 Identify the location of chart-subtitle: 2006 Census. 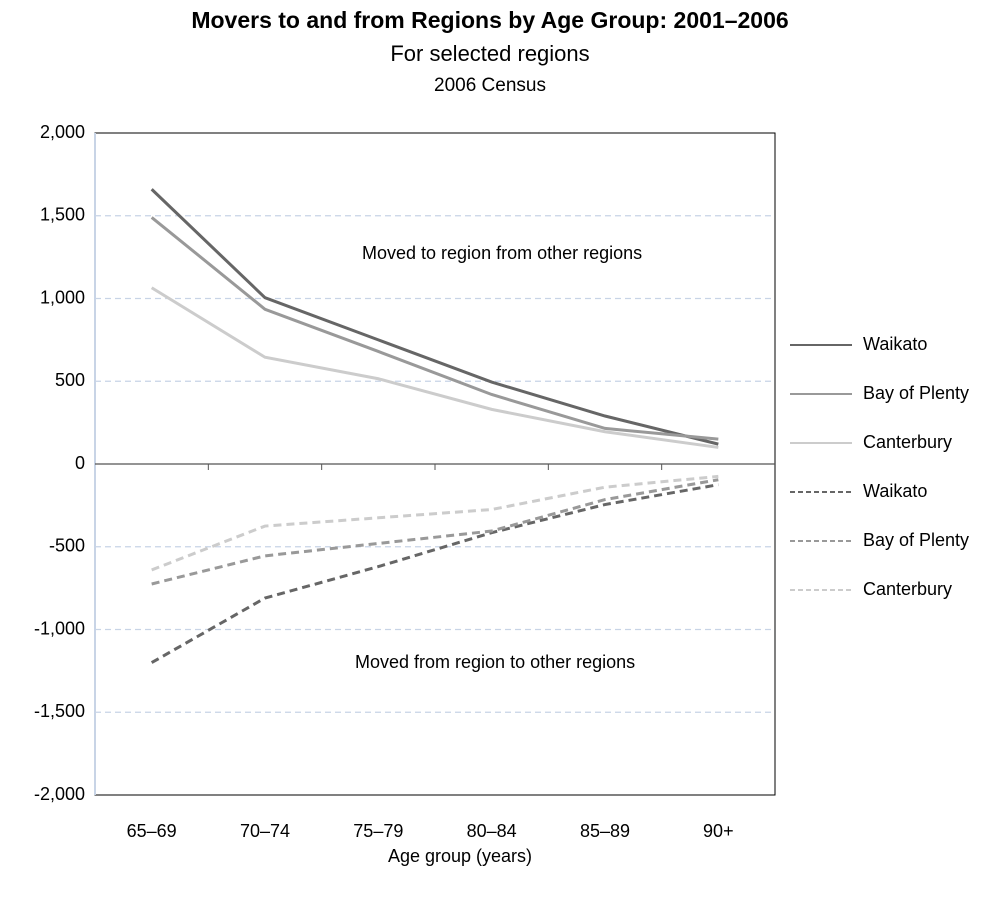
(490, 85).